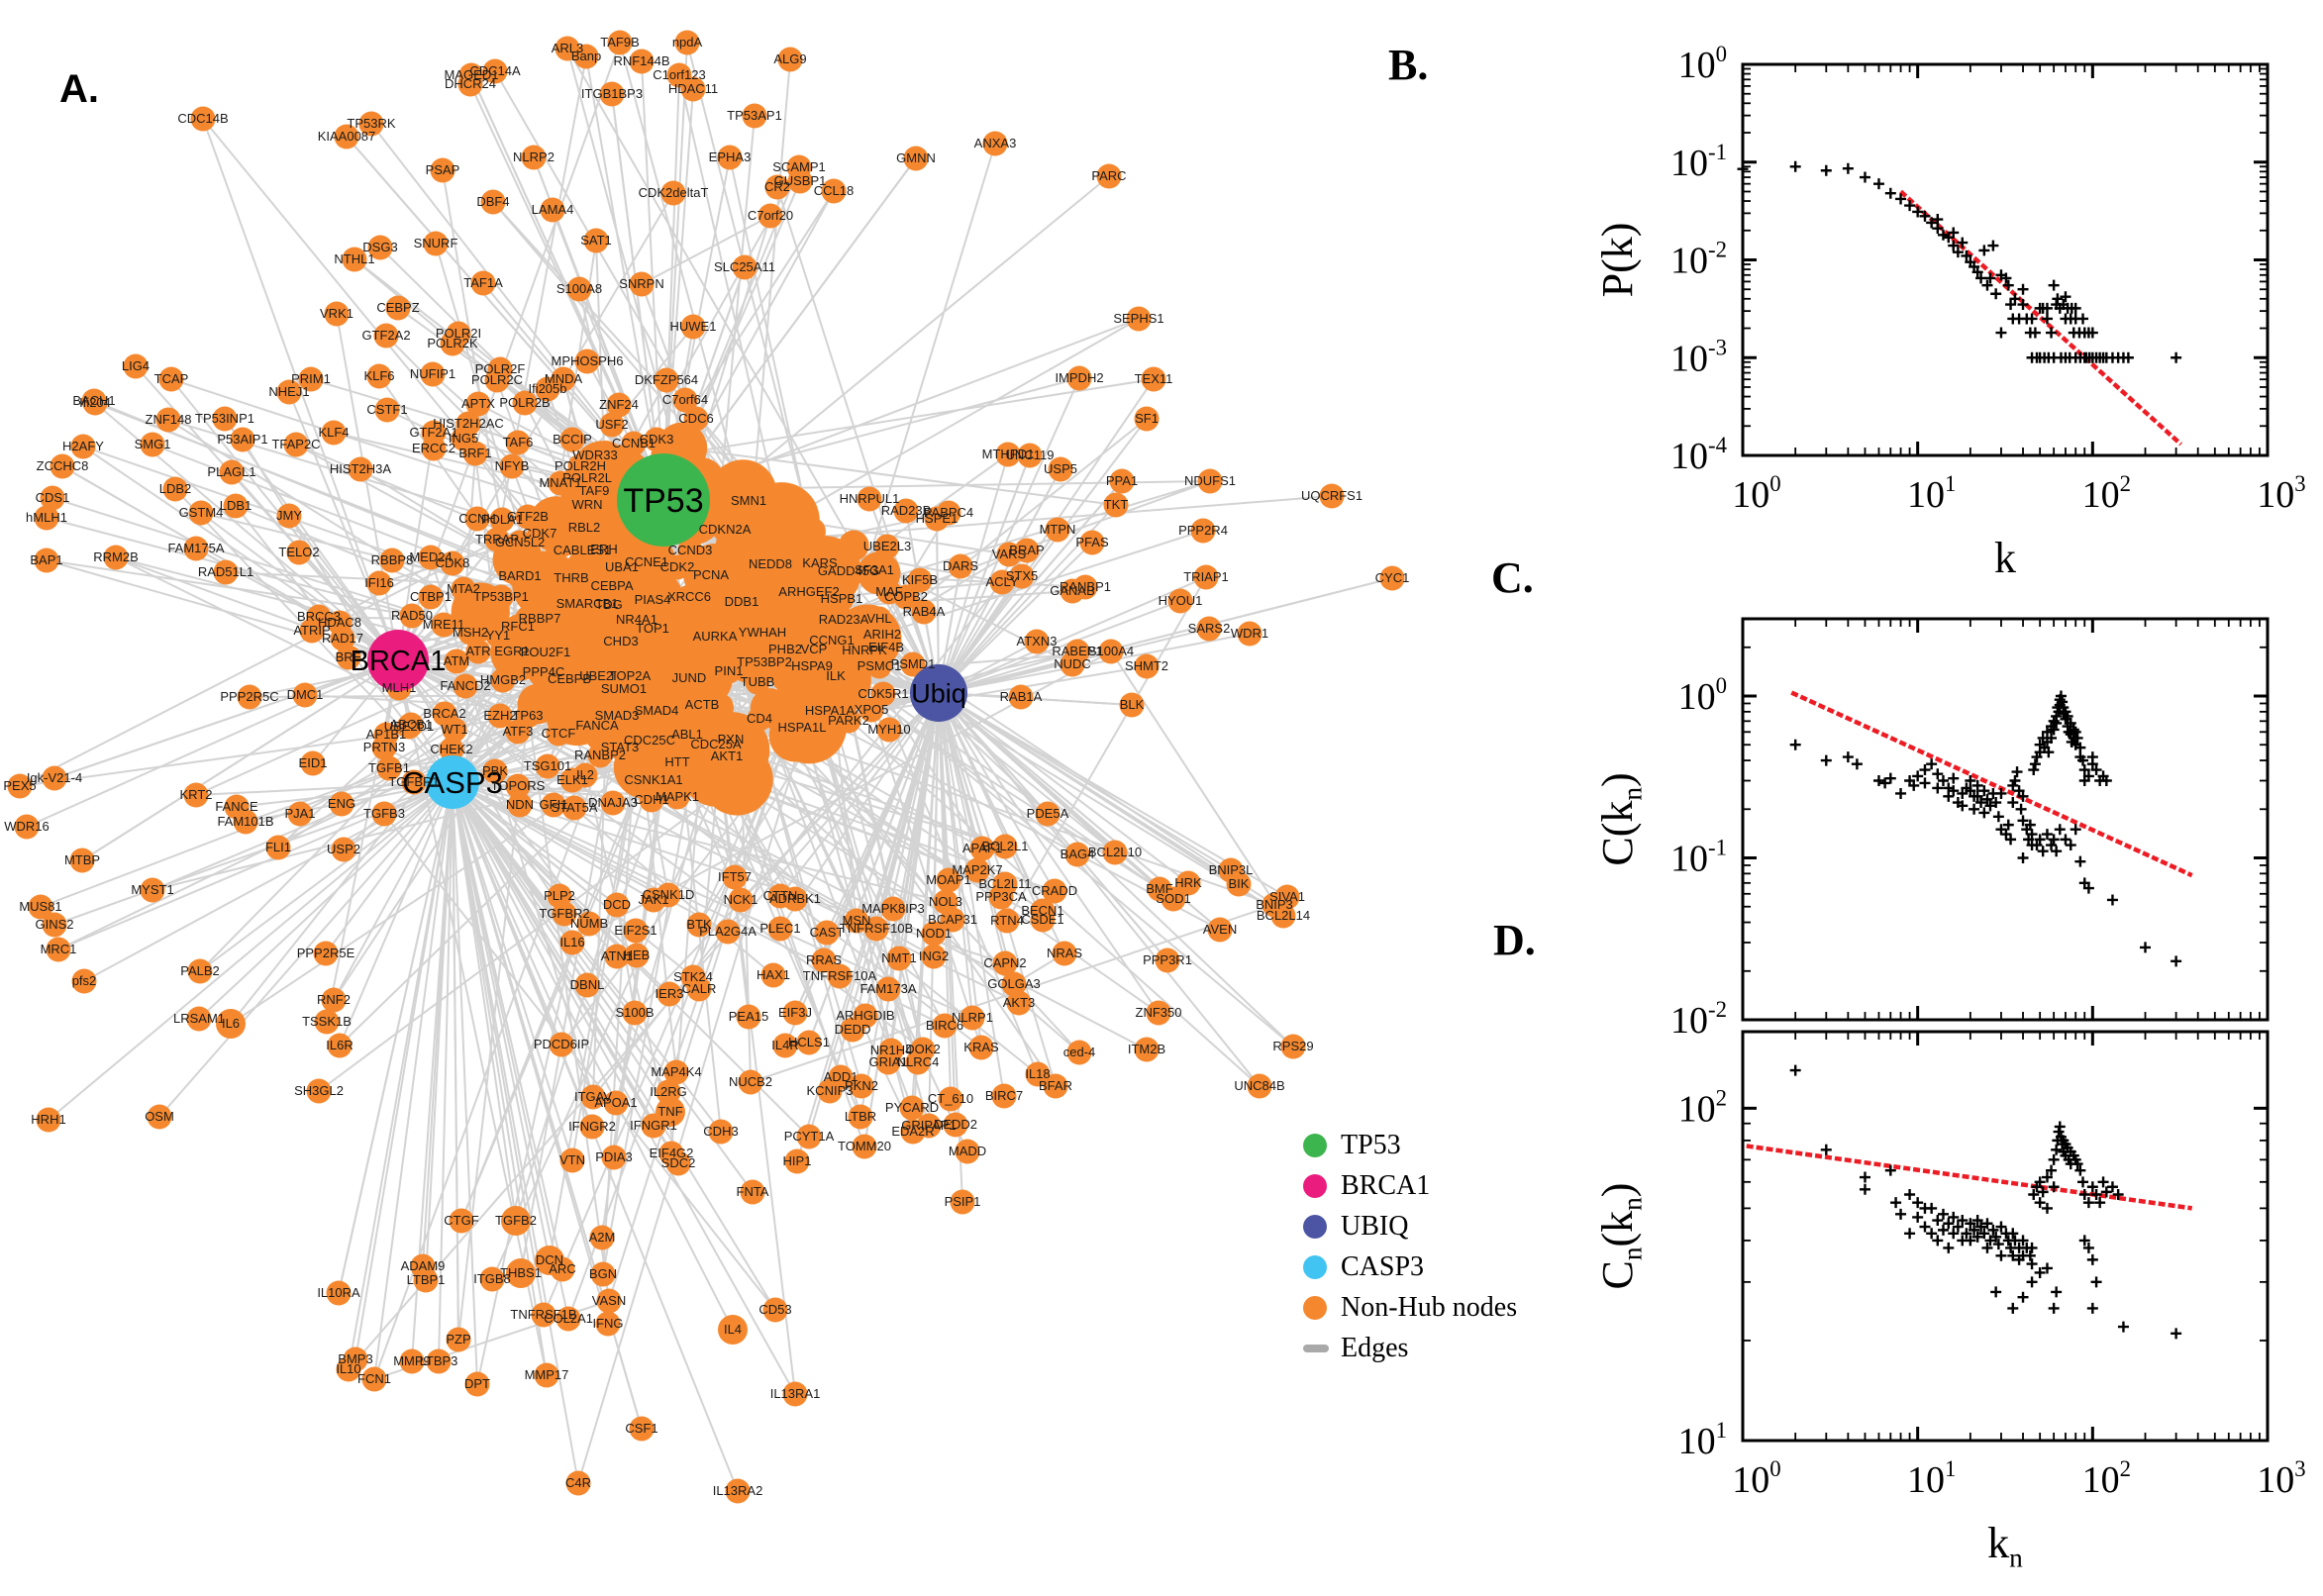 Image resolution: width=2323 pixels, height=1596 pixels. What do you see at coordinates (458, 333) in the screenshot?
I see `node-label: POLR2I` at bounding box center [458, 333].